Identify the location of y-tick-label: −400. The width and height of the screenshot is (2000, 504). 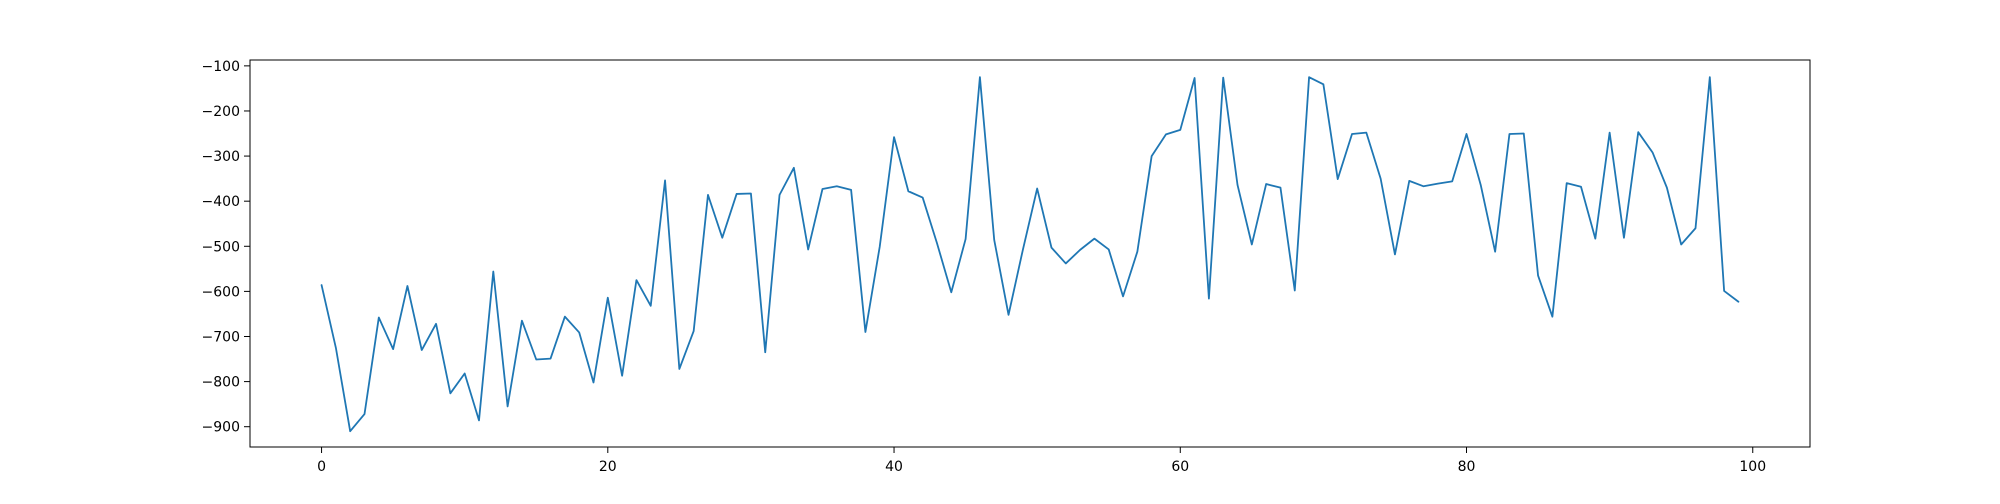
(221, 202).